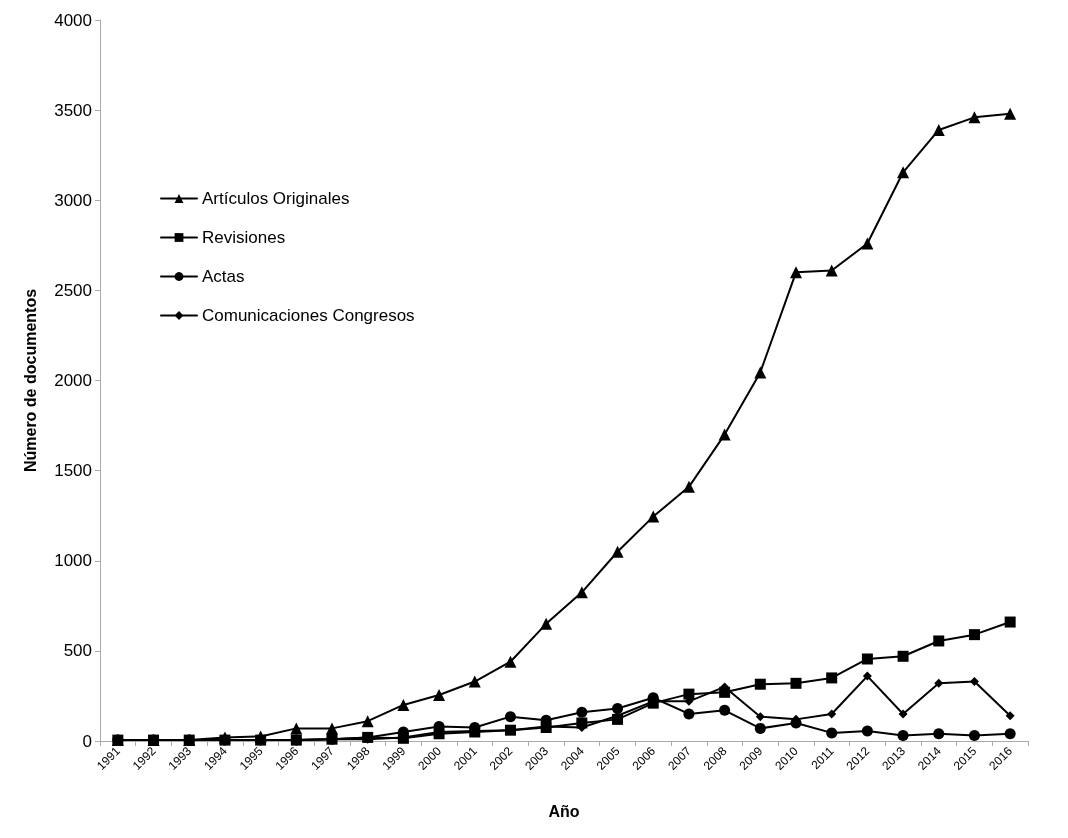 This screenshot has height=838, width=1068. What do you see at coordinates (73, 20) in the screenshot?
I see `y-tick-label: 4000` at bounding box center [73, 20].